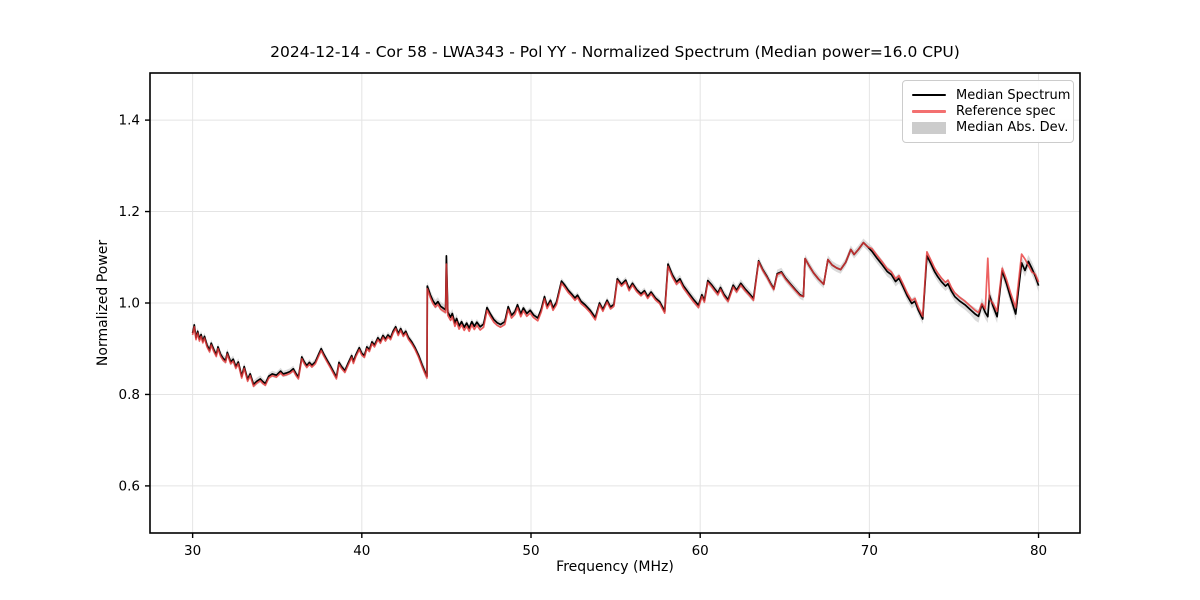 The image size is (1200, 600). What do you see at coordinates (530, 551) in the screenshot?
I see `x-tick-label: 50` at bounding box center [530, 551].